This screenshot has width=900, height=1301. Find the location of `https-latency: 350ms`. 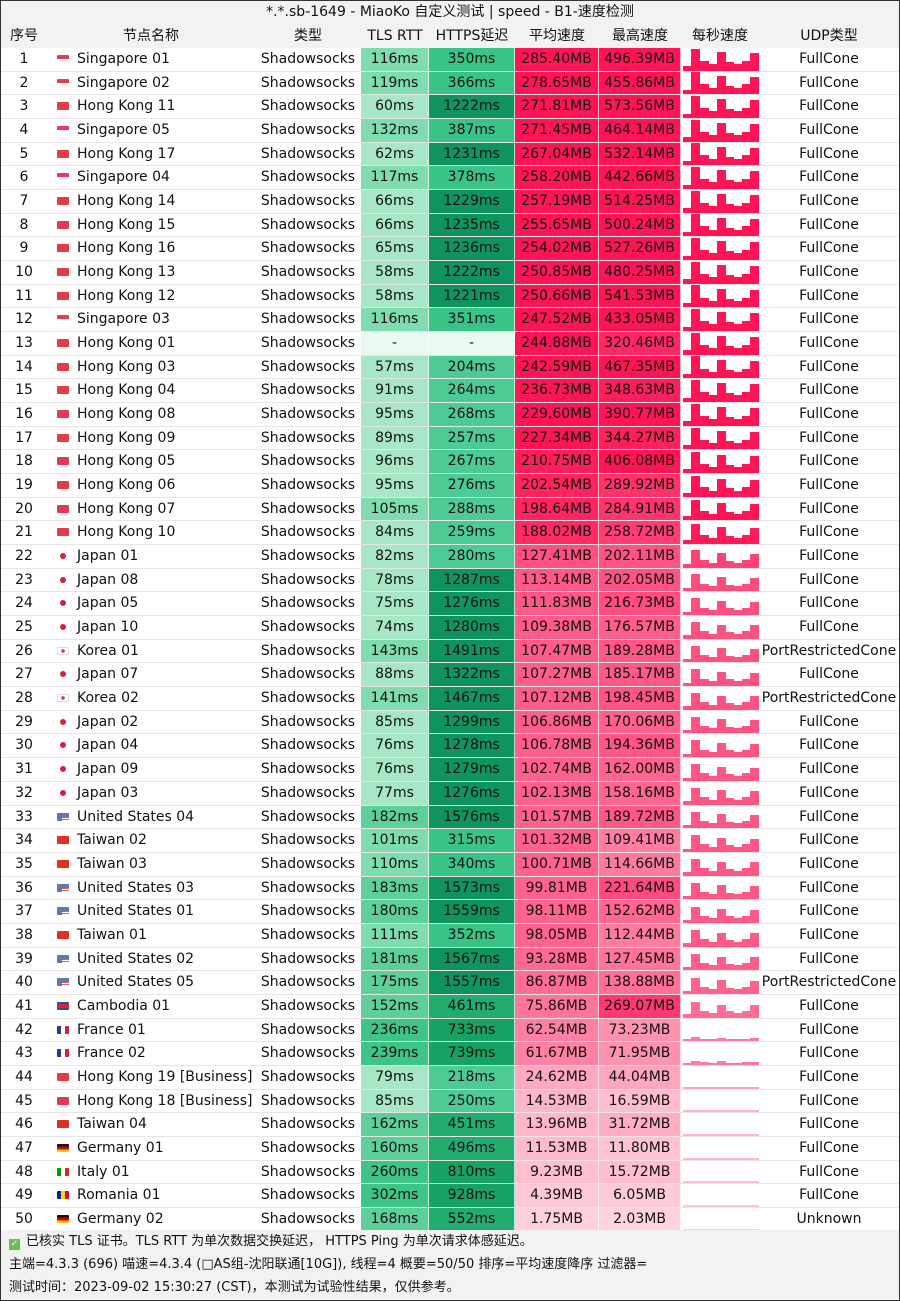

https-latency: 350ms is located at coordinates (472, 59).